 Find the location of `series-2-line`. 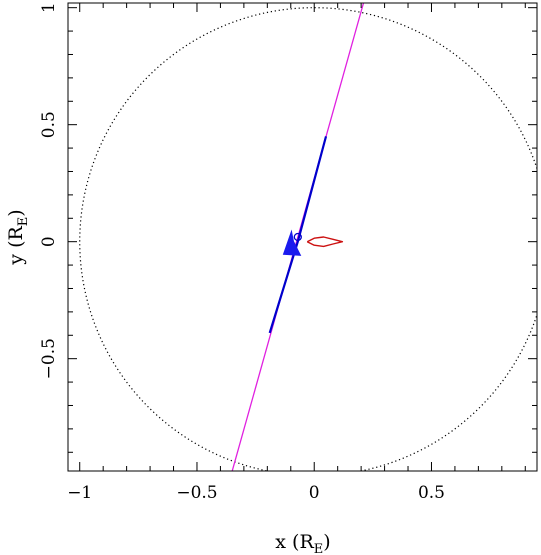

series-2-line is located at coordinates (298, 235).